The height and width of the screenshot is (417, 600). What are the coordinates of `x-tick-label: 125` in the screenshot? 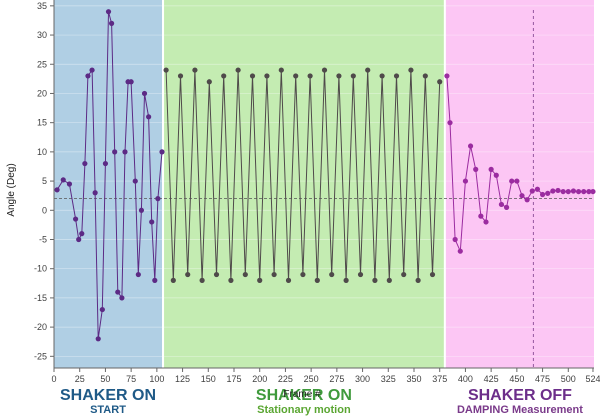 It's located at (182, 379).